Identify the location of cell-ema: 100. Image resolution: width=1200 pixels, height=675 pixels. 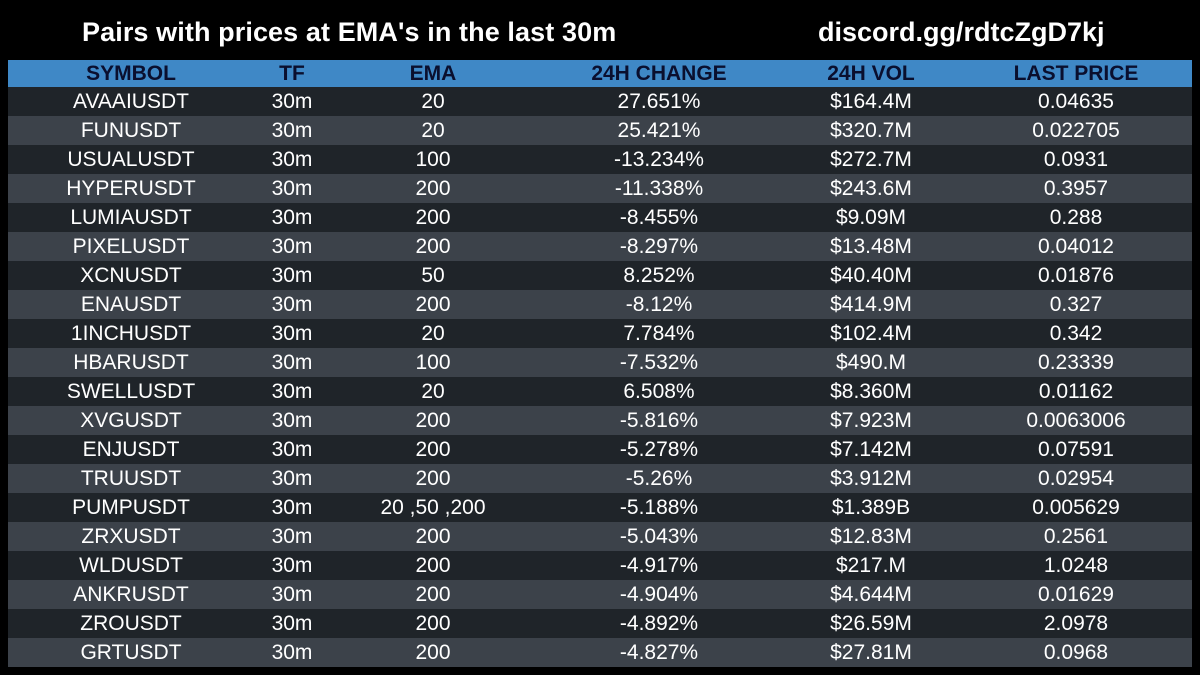
(433, 159).